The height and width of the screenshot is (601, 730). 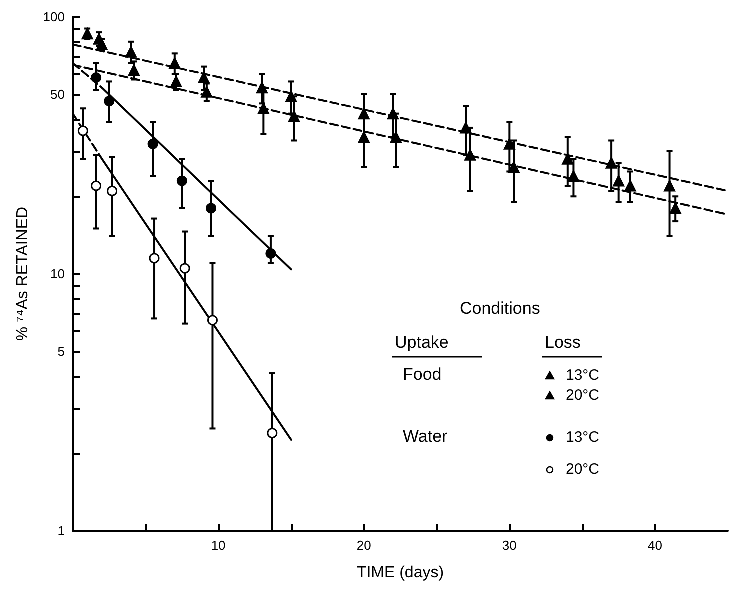 I want to click on x-axis-title: TIME (days), so click(x=400, y=573).